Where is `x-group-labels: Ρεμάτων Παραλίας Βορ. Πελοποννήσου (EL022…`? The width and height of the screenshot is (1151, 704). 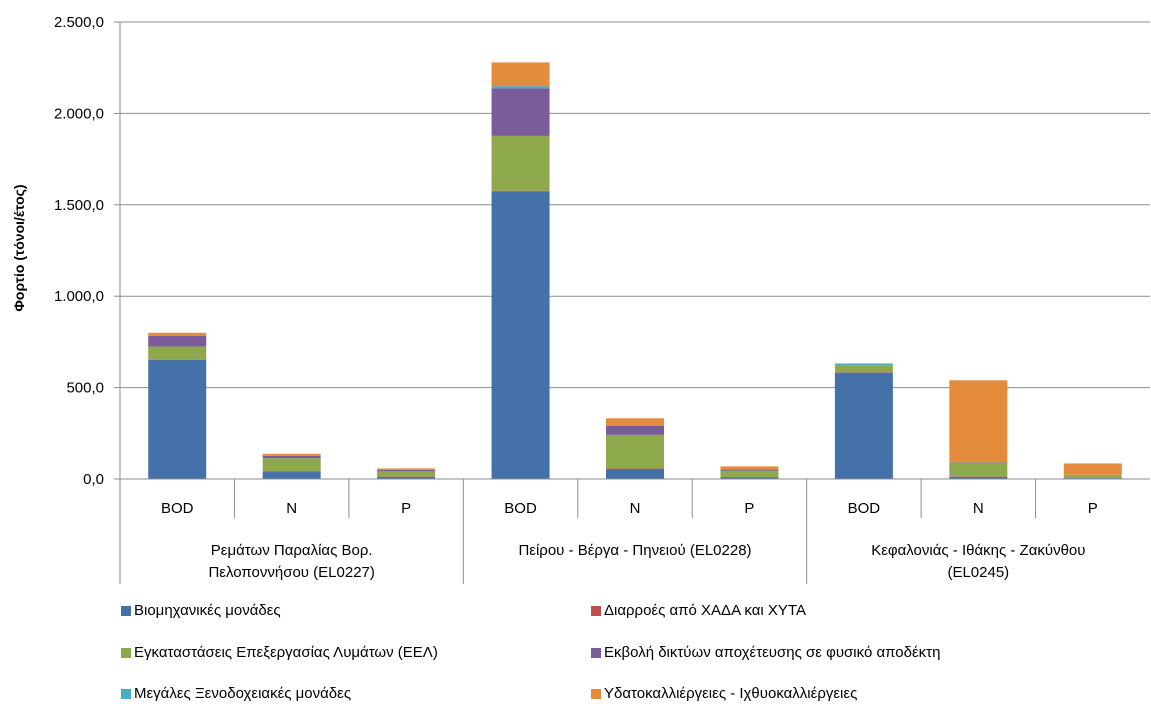
x-group-labels: Ρεμάτων Παραλίας Βορ. Πελοποννήσου (EL022… is located at coordinates (646, 561).